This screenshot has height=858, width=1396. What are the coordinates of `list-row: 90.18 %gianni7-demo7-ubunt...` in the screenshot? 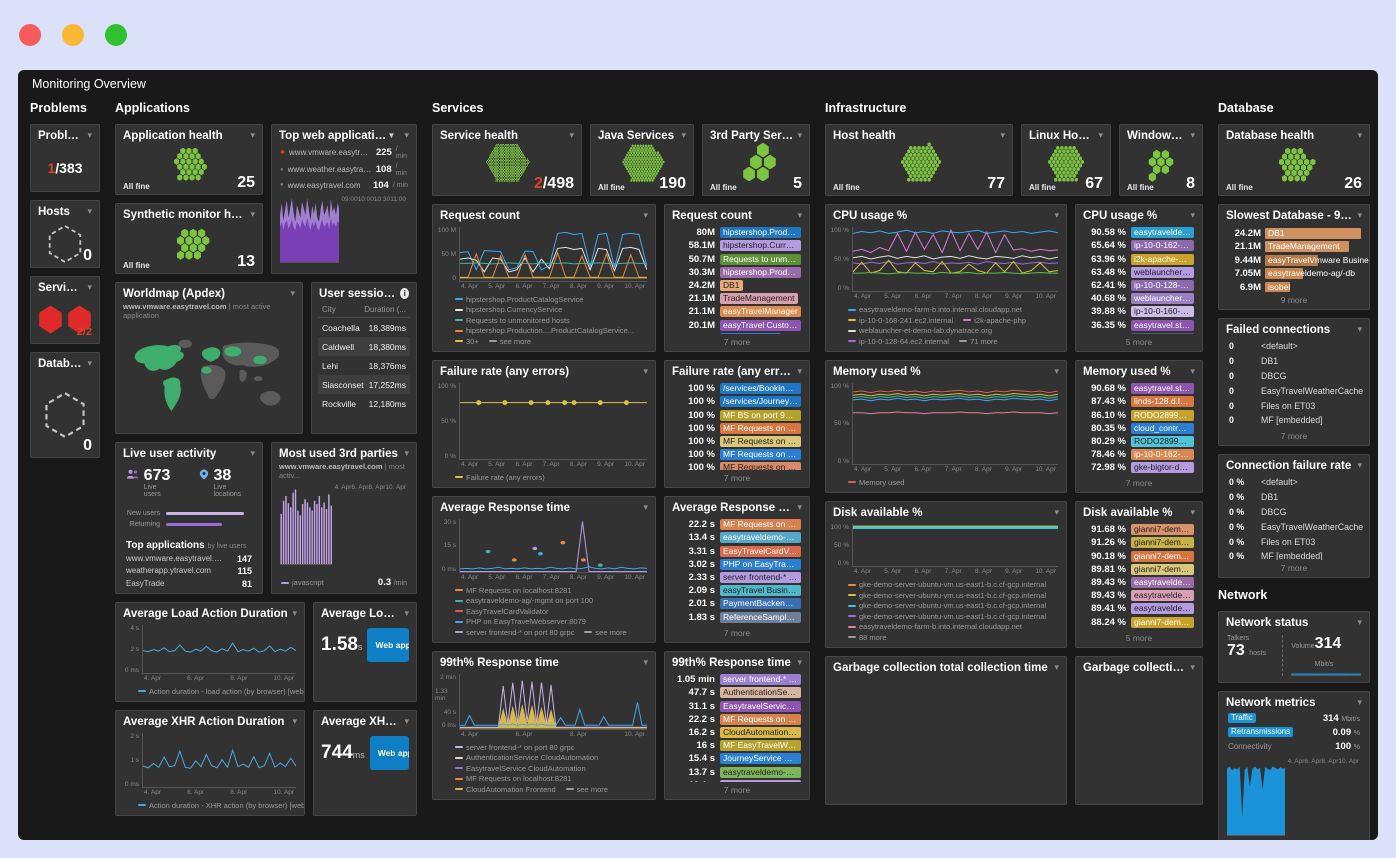 It's located at (1142, 556).